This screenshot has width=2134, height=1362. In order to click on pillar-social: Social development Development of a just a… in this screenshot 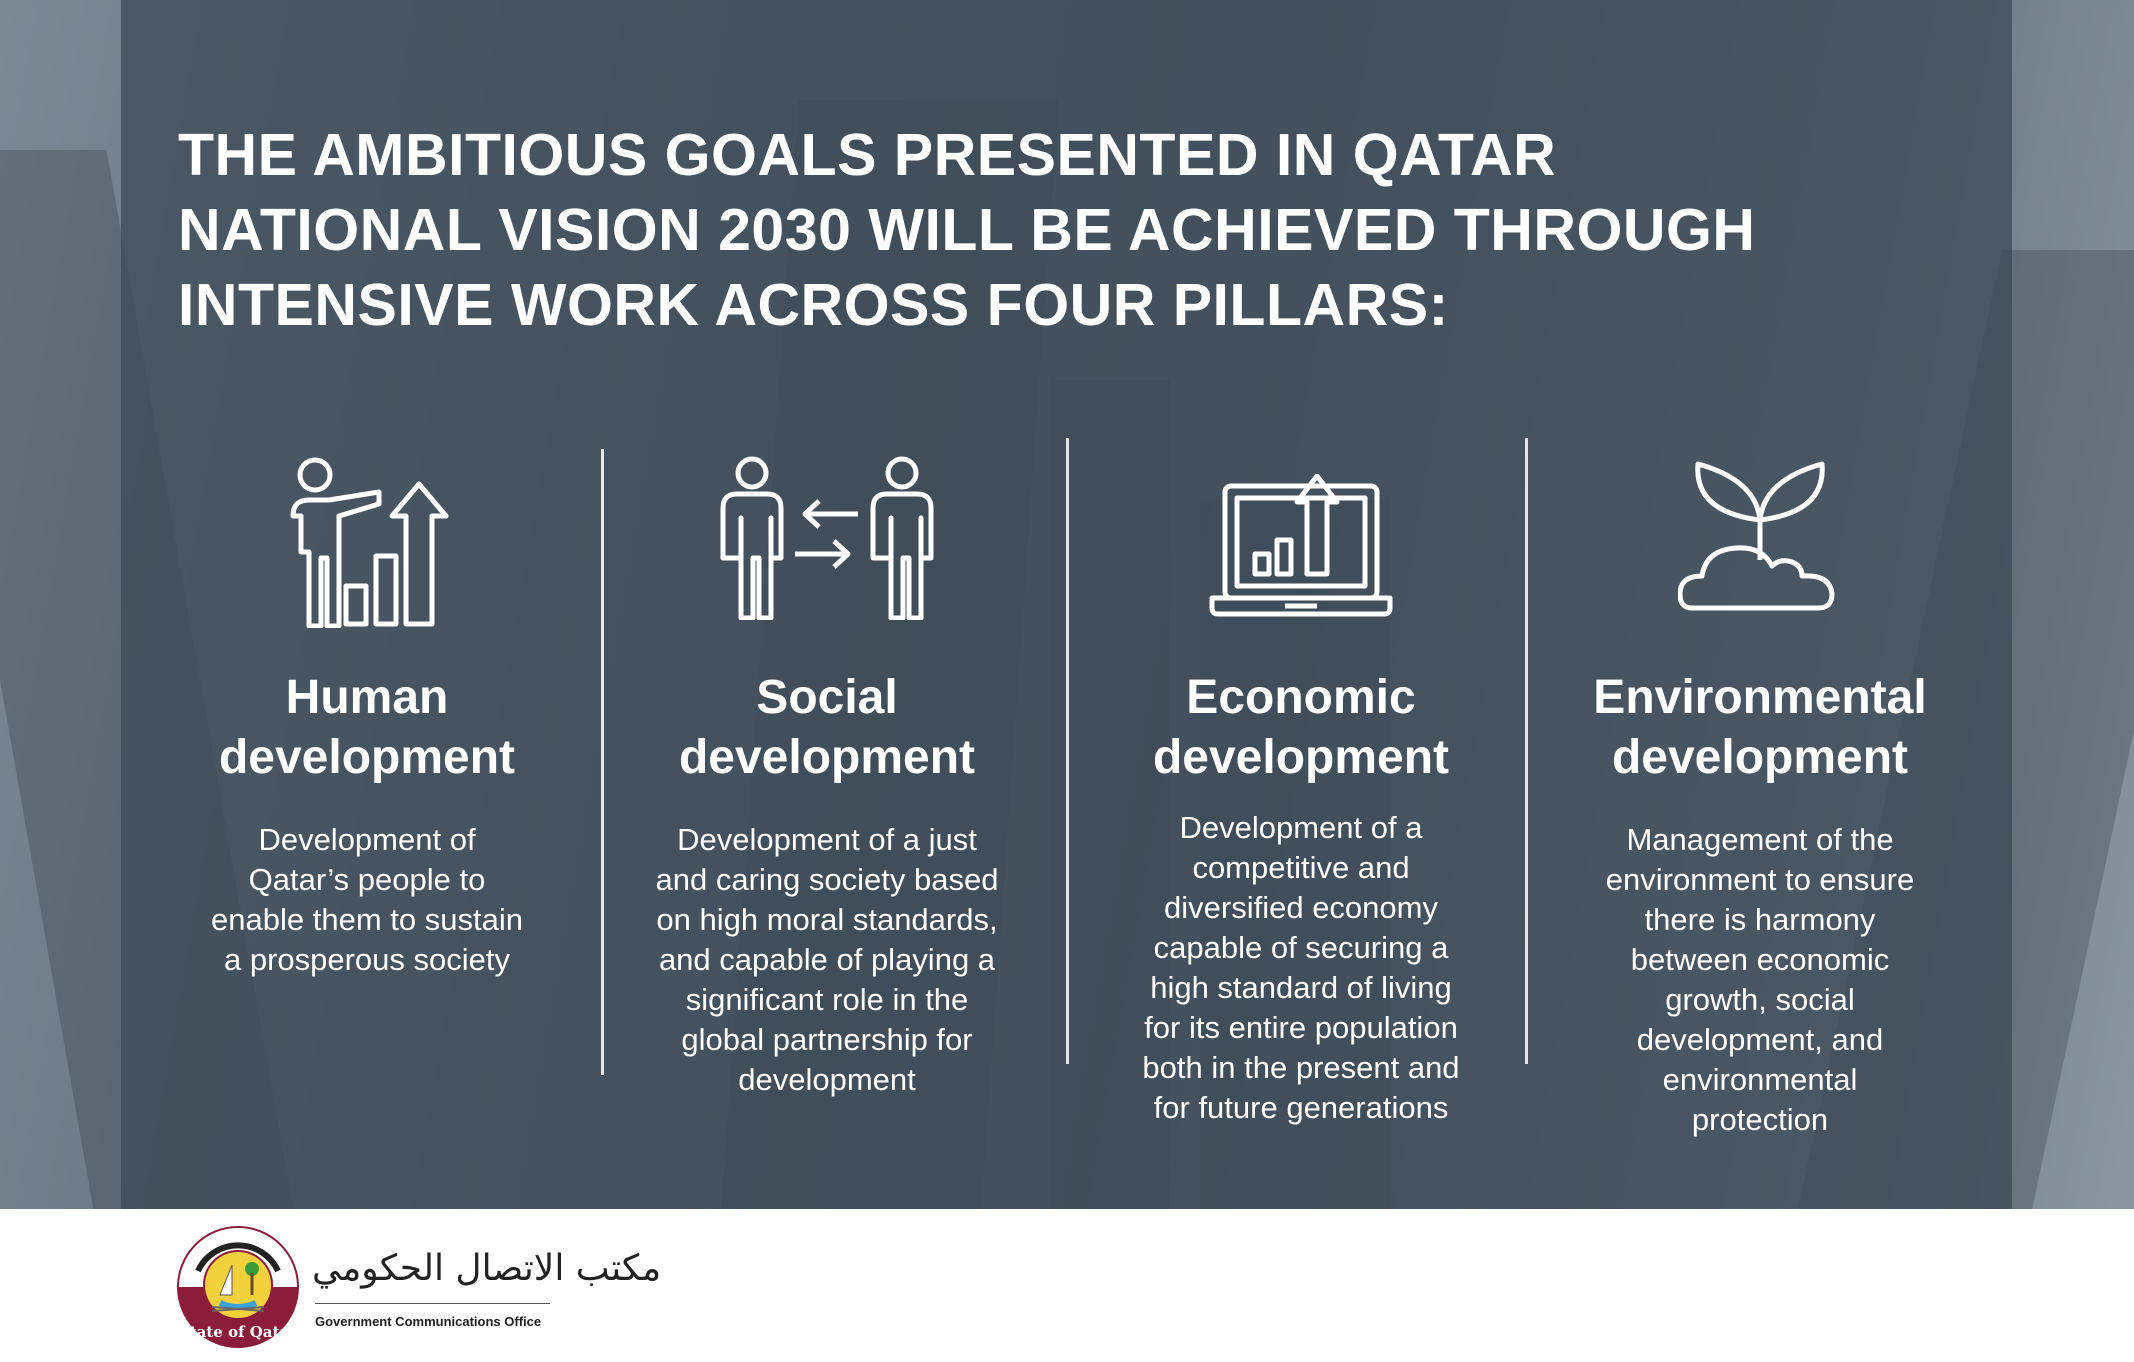, I will do `click(827, 776)`.